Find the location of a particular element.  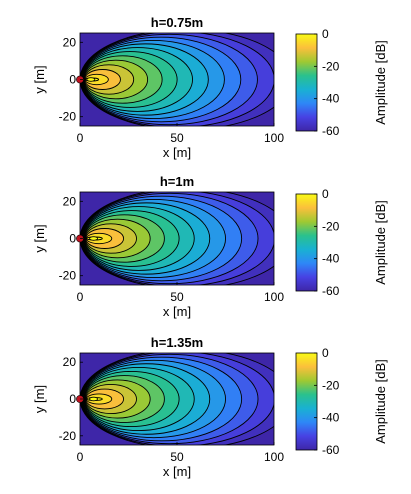

panel-title: h=1m is located at coordinates (177, 181).